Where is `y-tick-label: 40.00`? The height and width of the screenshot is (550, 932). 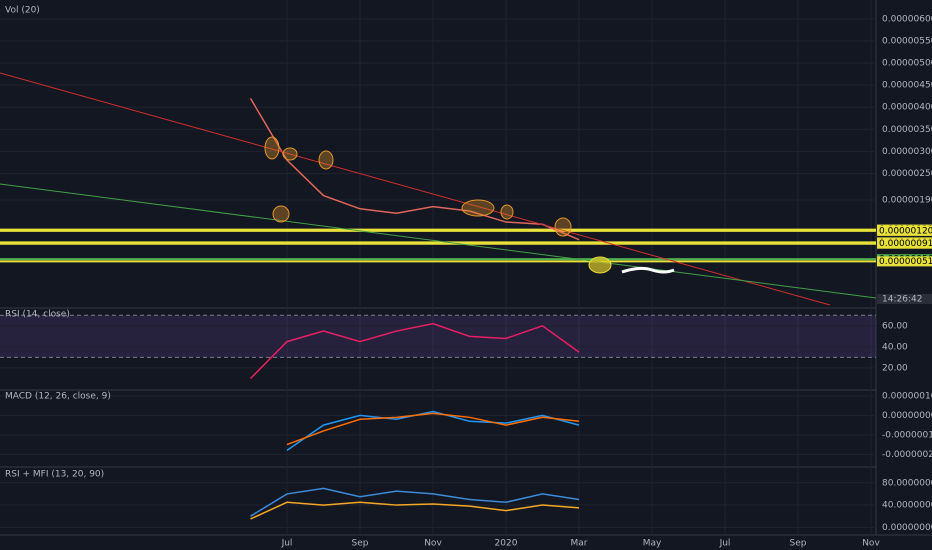 y-tick-label: 40.00 is located at coordinates (895, 347).